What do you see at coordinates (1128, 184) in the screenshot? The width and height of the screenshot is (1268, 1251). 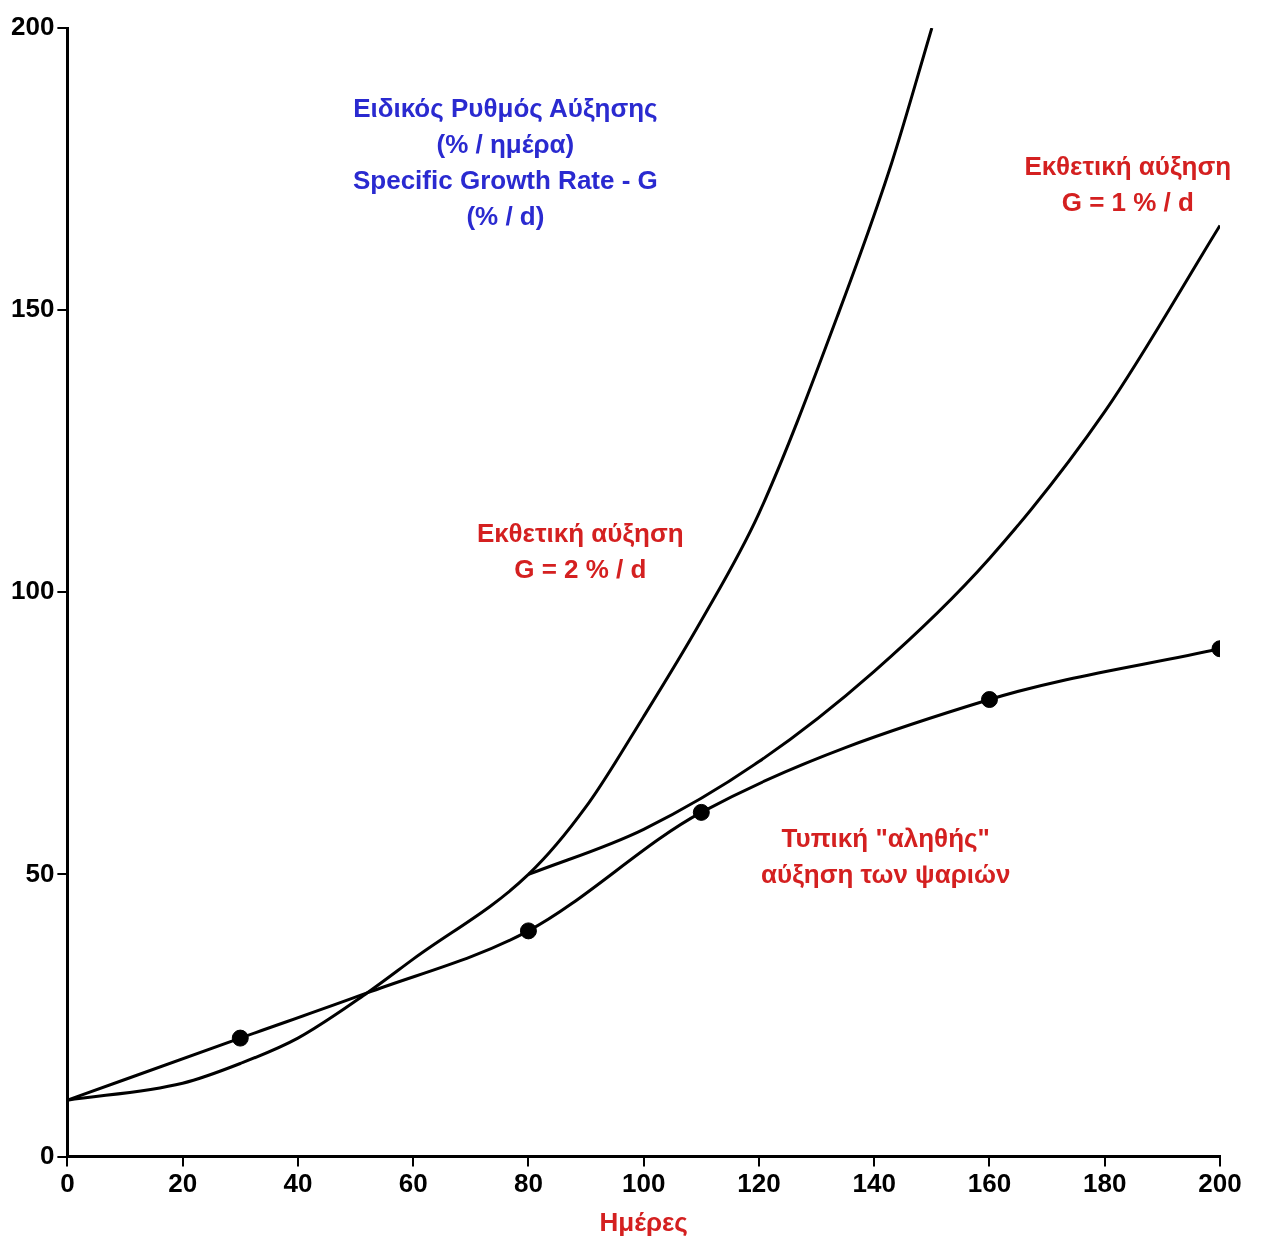 I see `annotation: Εκθετική αύξηση G = 1 % / d` at bounding box center [1128, 184].